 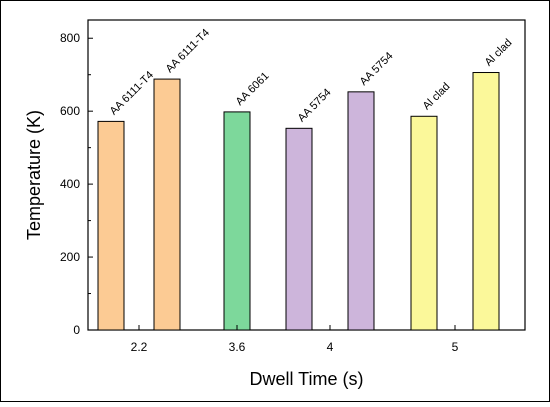 I want to click on y-tick-label: 0, so click(x=76, y=330).